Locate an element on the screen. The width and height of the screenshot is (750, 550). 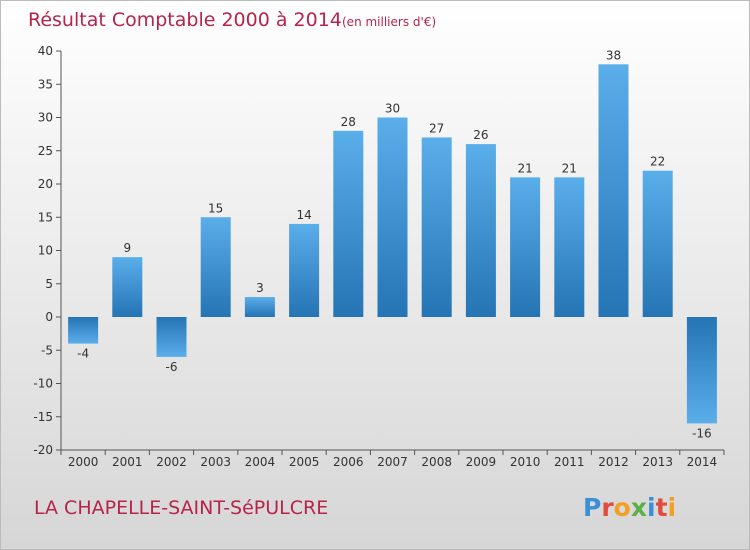
x-tick-label: 2004 is located at coordinates (260, 462).